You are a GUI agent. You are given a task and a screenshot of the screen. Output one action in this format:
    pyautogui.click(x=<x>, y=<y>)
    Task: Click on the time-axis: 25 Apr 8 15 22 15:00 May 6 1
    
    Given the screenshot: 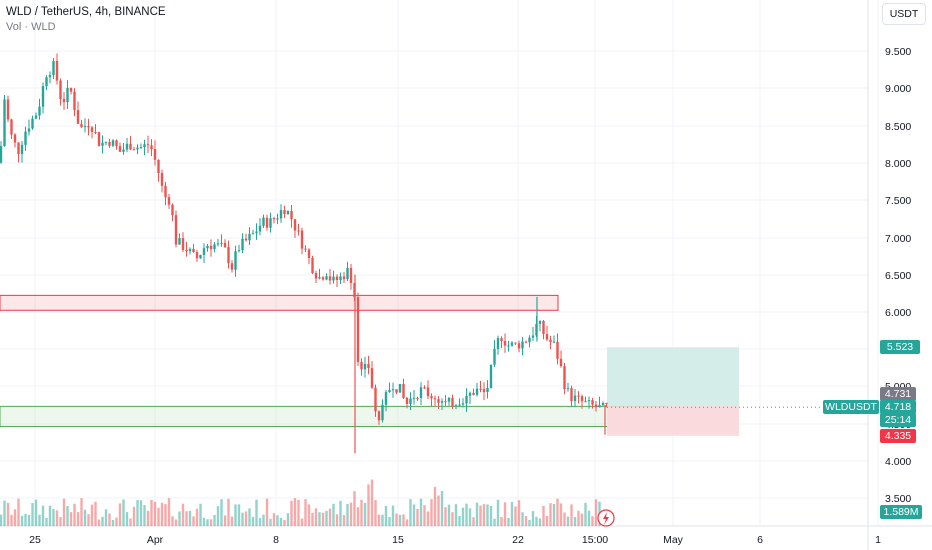 What is the action you would take?
    pyautogui.click(x=455, y=540)
    